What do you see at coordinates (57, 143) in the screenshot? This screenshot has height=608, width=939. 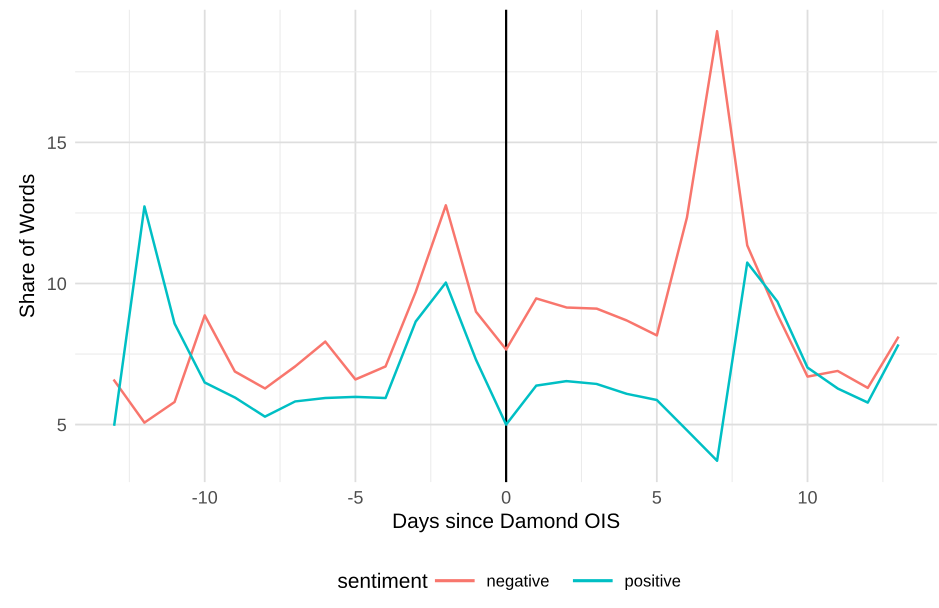 I see `y-tick-label: 15` at bounding box center [57, 143].